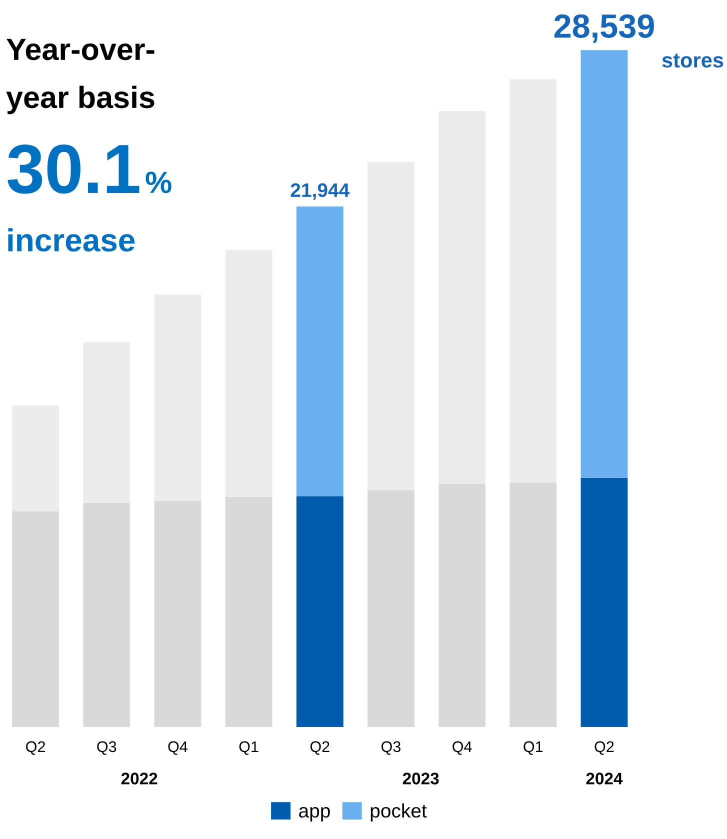 This screenshot has width=727, height=839. I want to click on text: 28,539, so click(604, 28).